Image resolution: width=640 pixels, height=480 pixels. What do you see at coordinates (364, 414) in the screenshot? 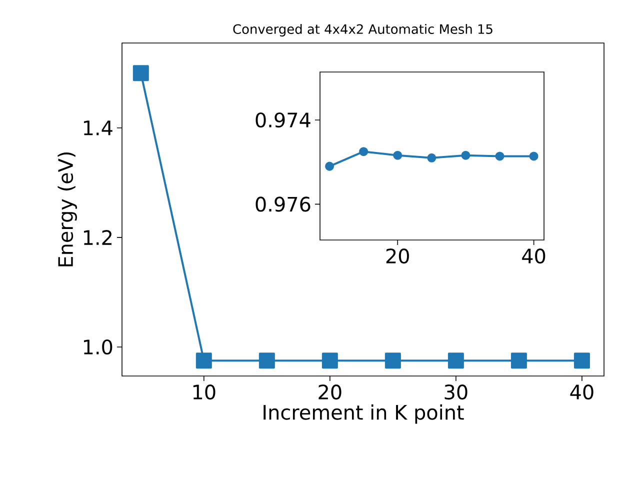
I see `x-axis-title: Increment in K point` at bounding box center [364, 414].